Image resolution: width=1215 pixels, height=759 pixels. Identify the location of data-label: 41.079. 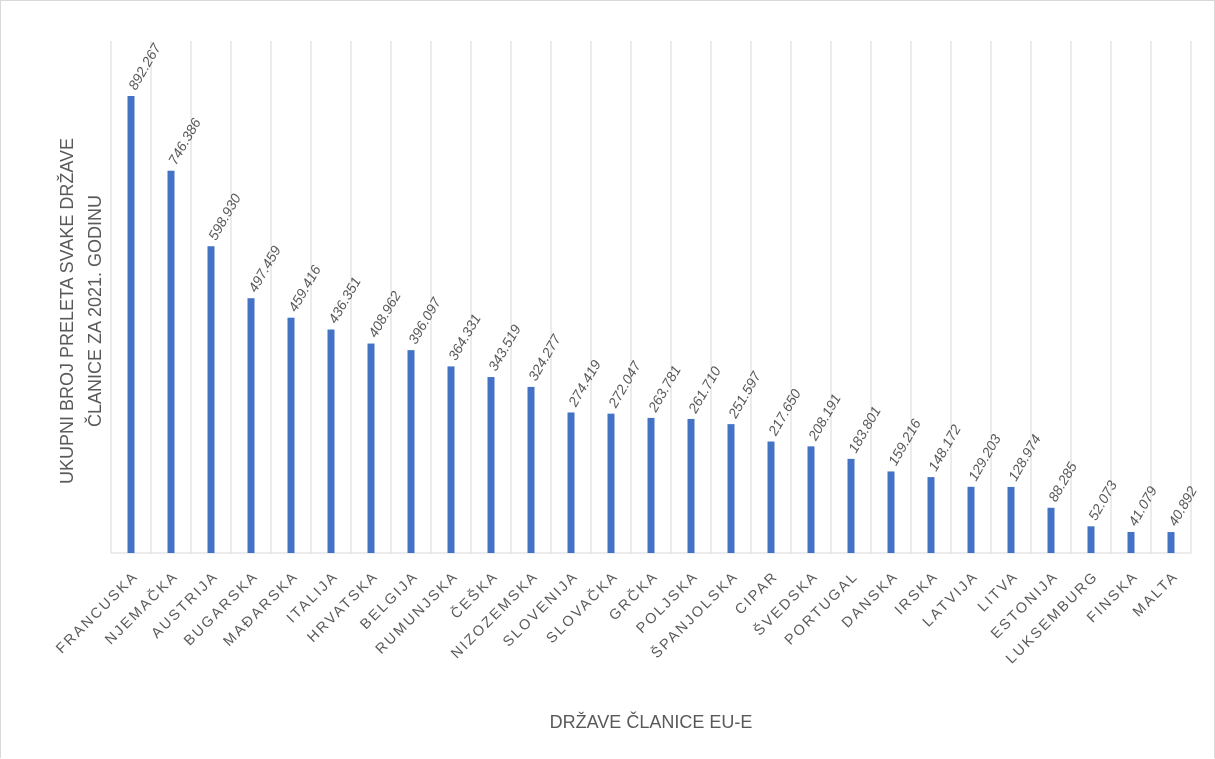
(1142, 505).